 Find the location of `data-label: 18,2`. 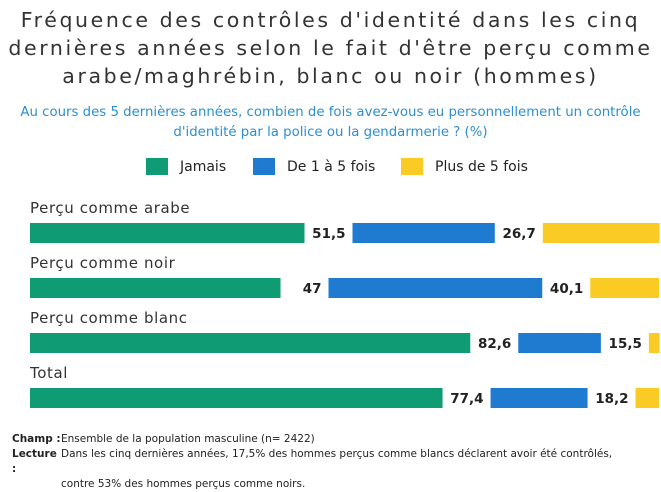

data-label: 18,2 is located at coordinates (611, 399).